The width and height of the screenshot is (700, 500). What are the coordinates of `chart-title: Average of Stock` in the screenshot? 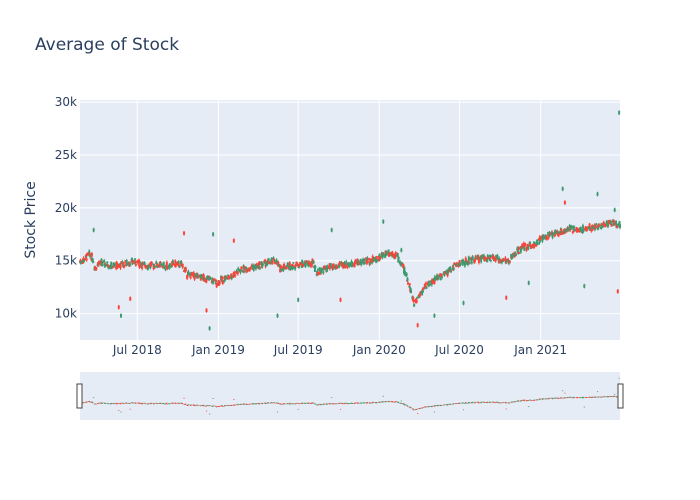 It's located at (107, 45).